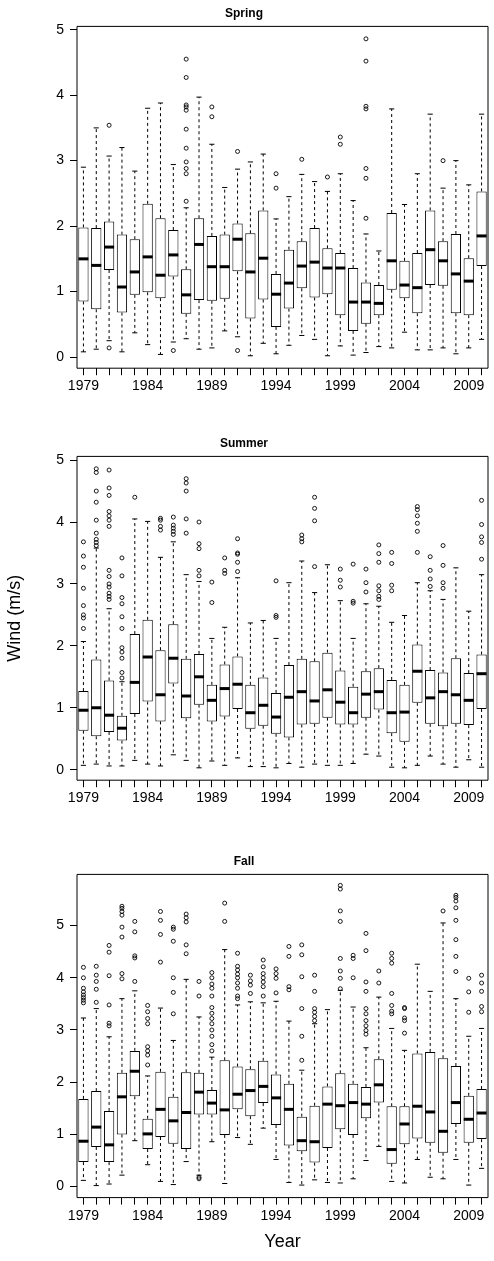 The image size is (494, 1261). Describe the element at coordinates (244, 442) in the screenshot. I see `chart-title: Summer` at that location.